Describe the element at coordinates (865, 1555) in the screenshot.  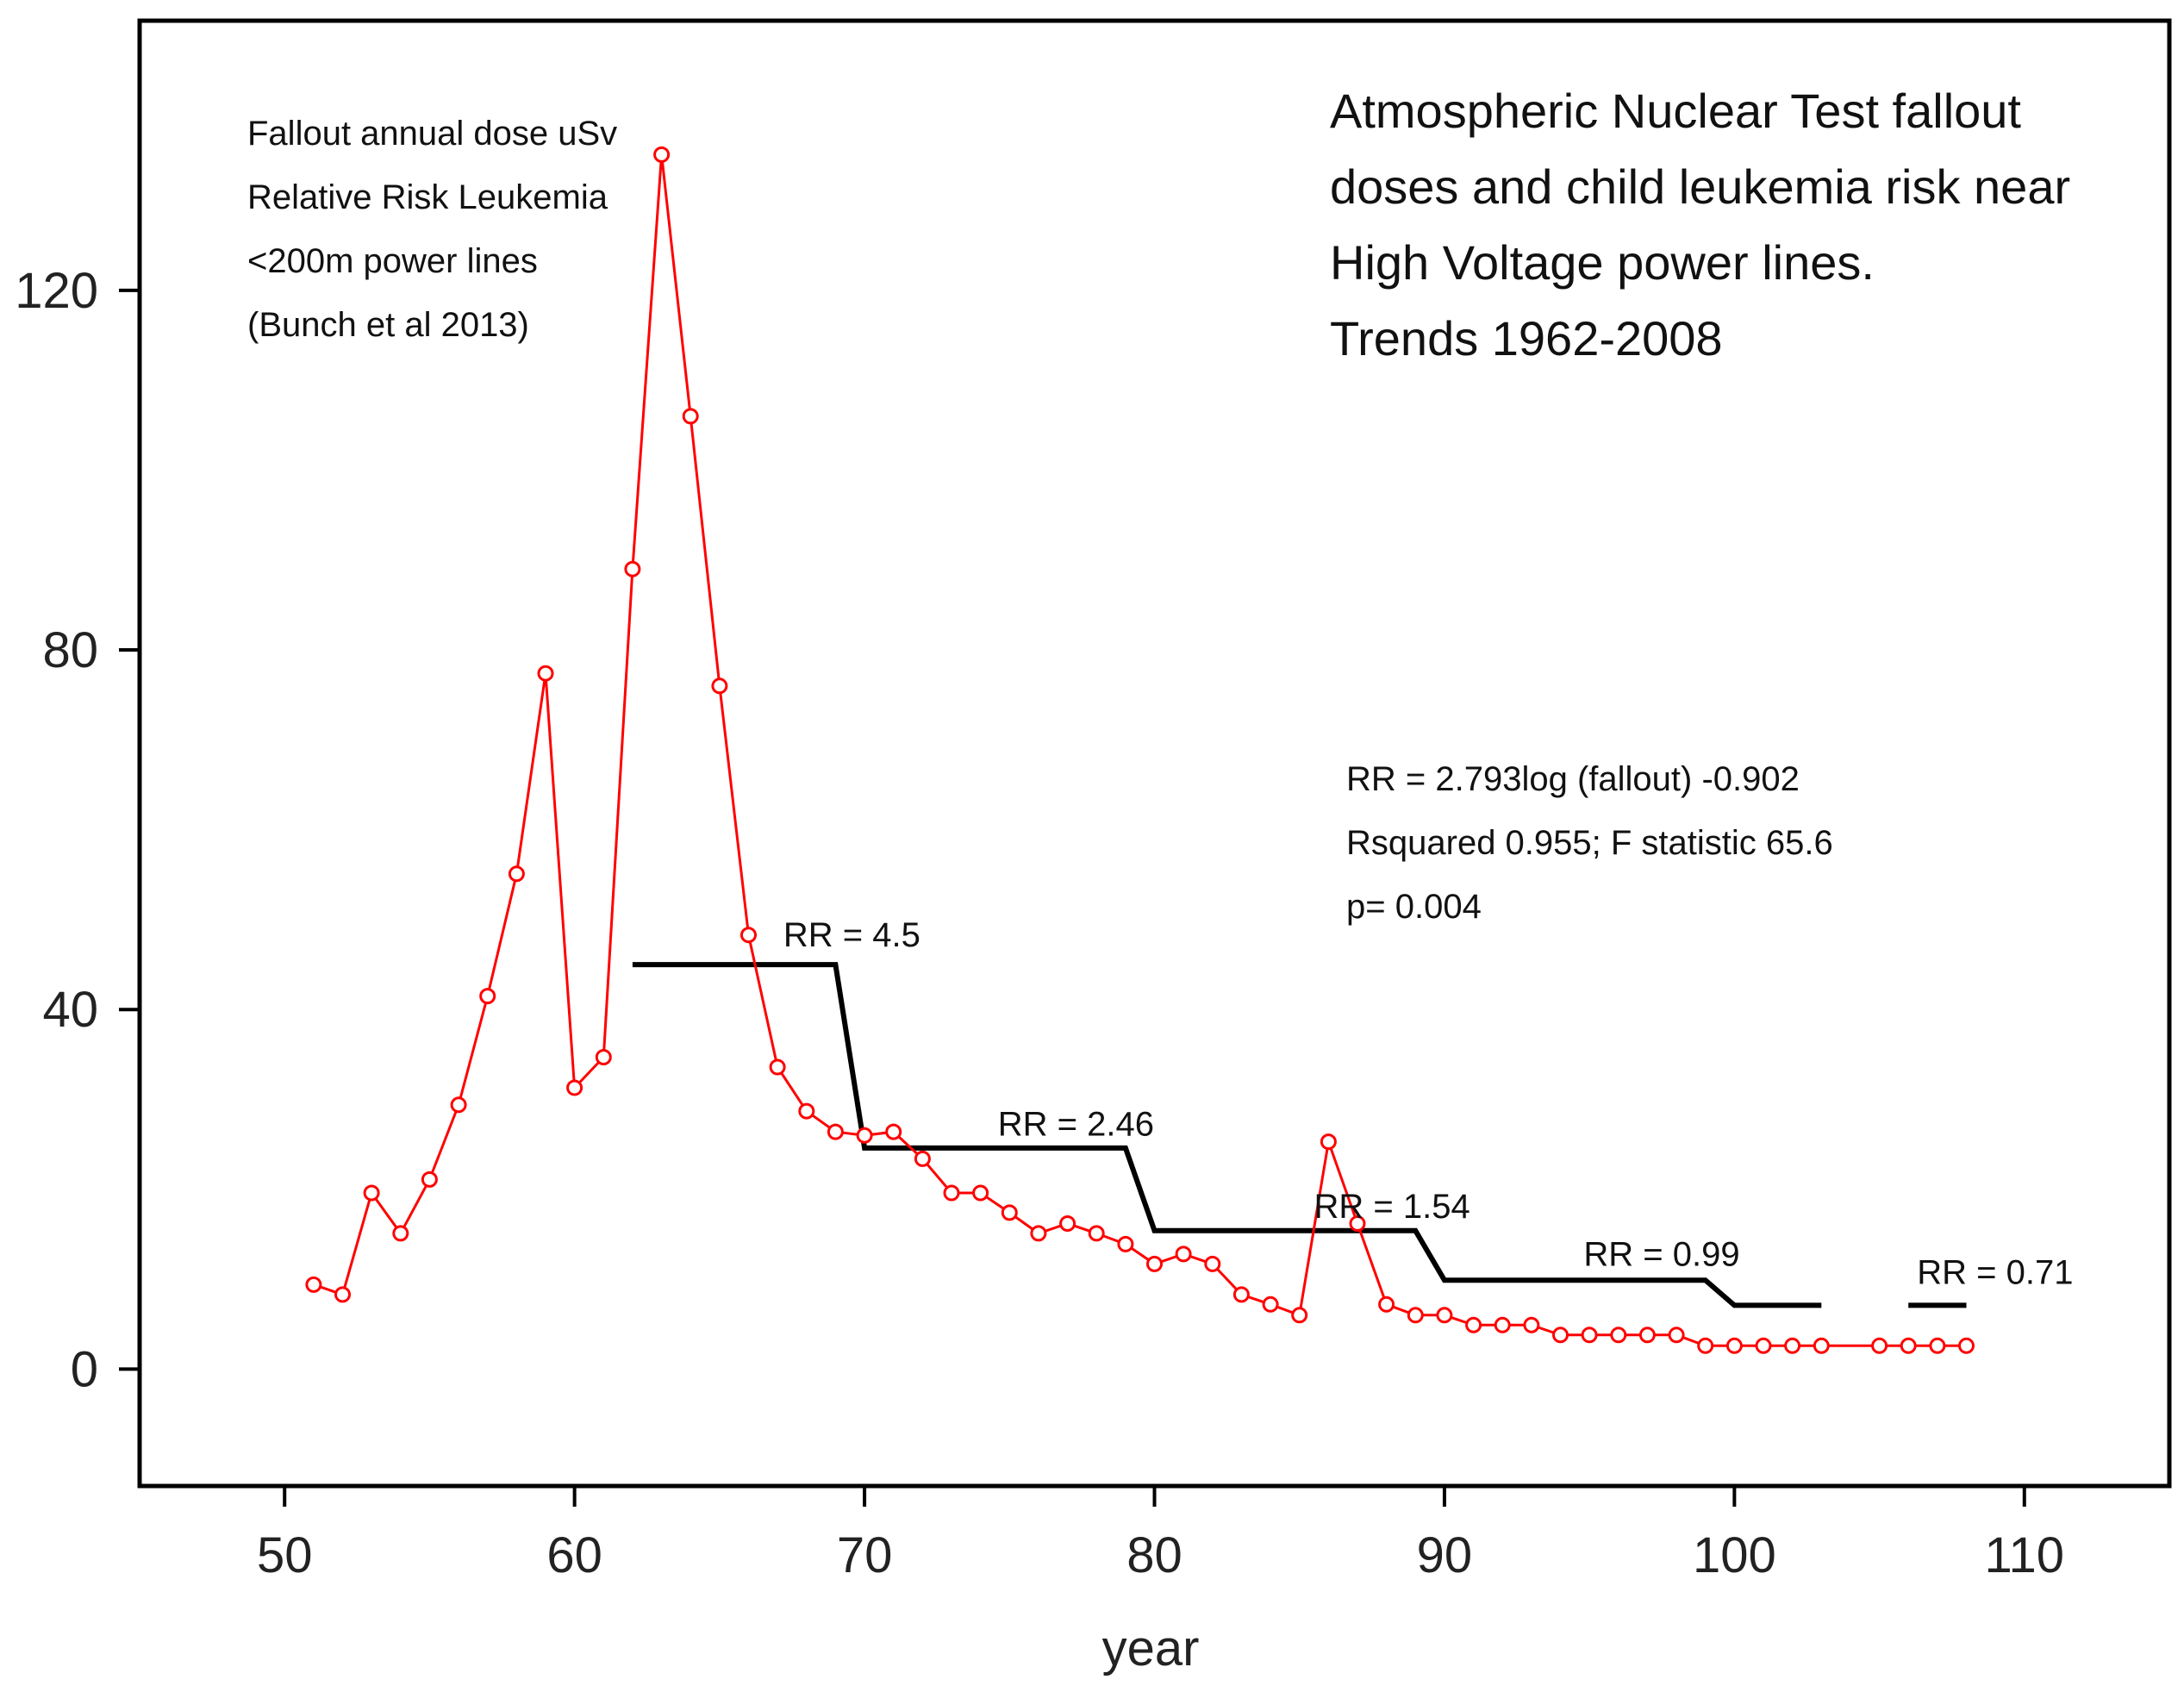
I see `x-tick-label: 70` at that location.